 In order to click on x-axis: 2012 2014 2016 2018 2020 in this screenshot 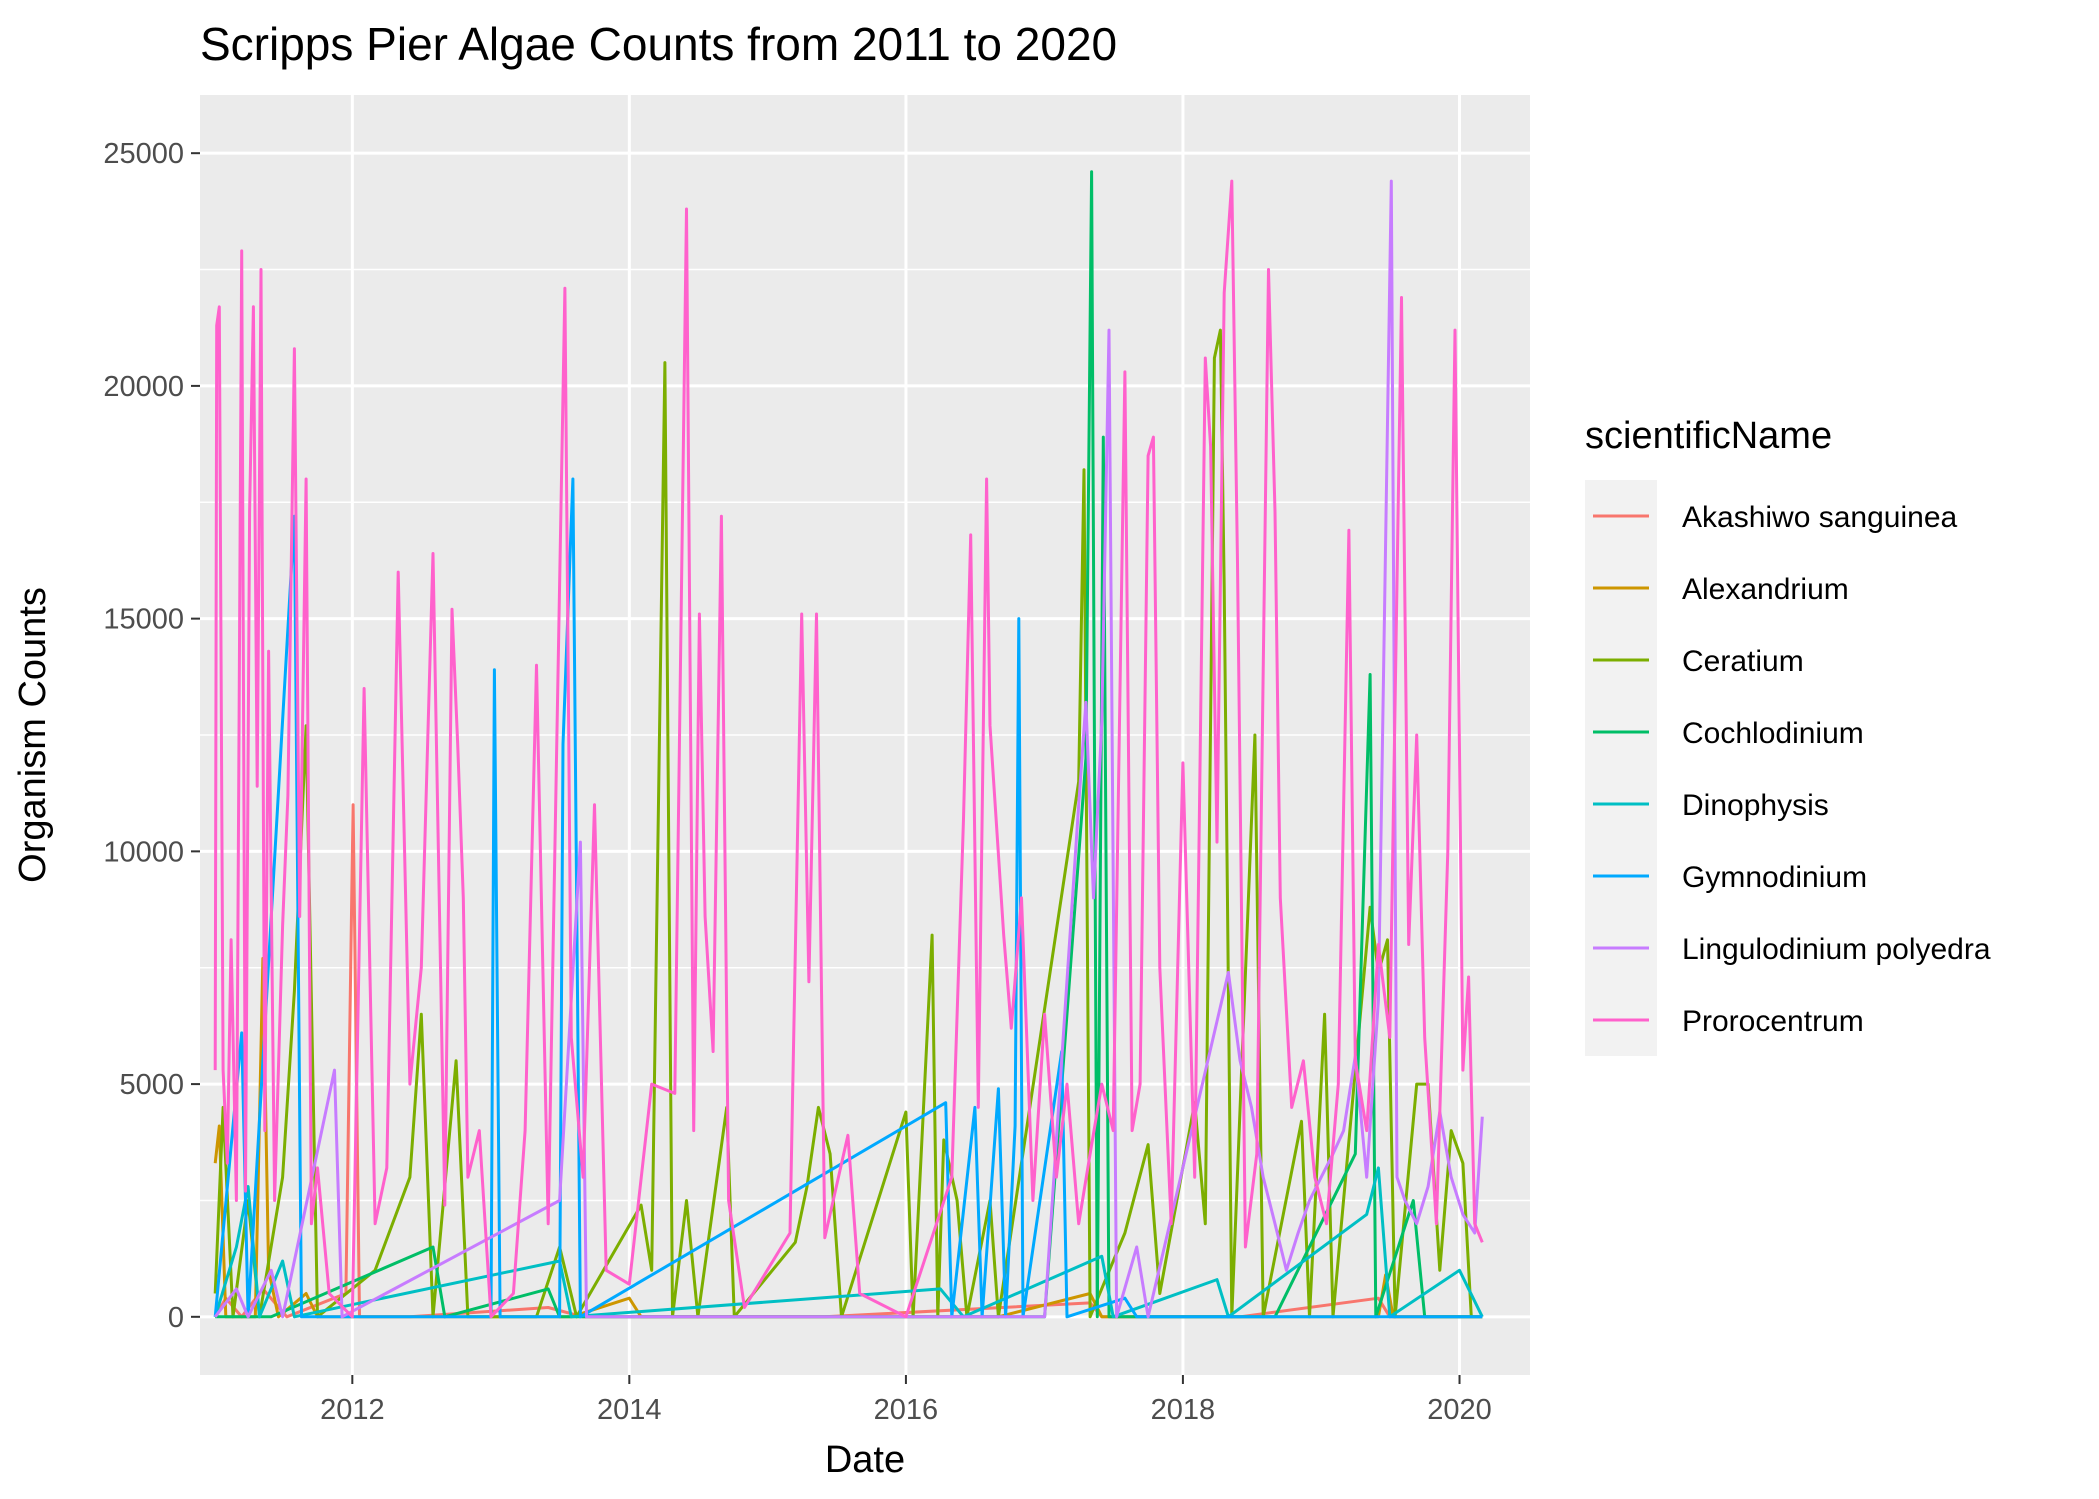, I will do `click(906, 1400)`.